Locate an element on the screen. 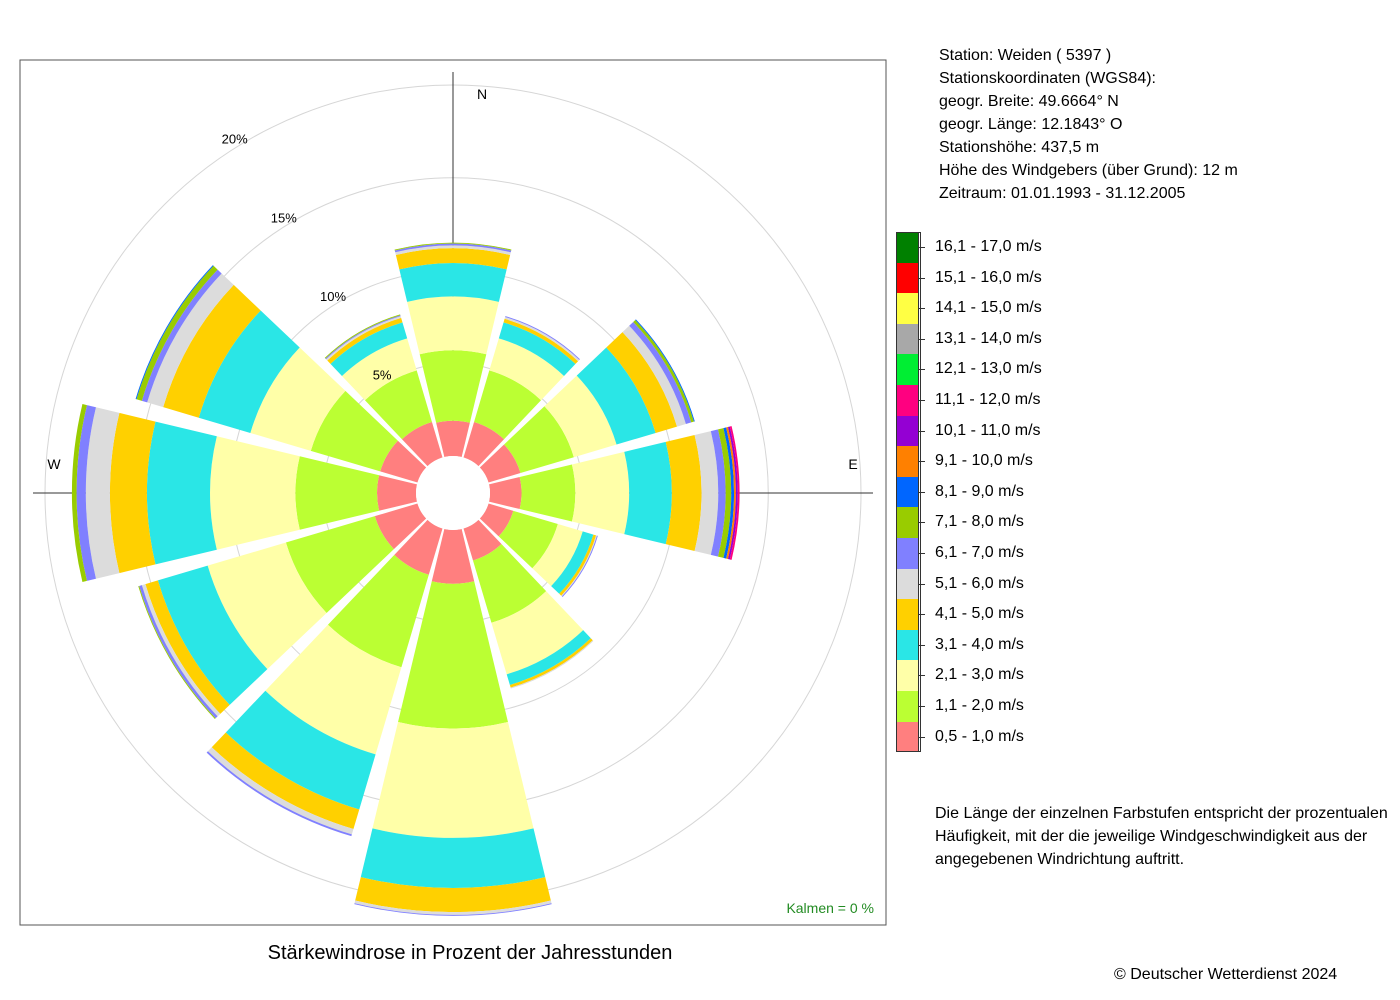 The image size is (1400, 1000). legend-label: 9,1 - 10,0 m/s is located at coordinates (984, 461).